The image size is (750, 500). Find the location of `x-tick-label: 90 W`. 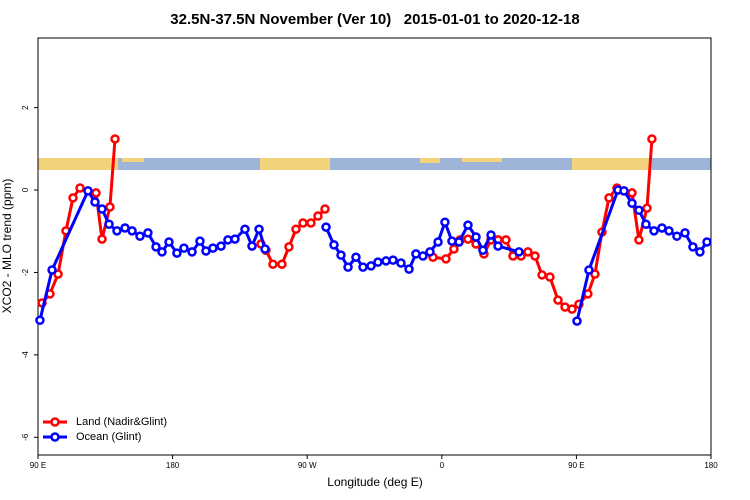

x-tick-label: 90 W is located at coordinates (307, 465).